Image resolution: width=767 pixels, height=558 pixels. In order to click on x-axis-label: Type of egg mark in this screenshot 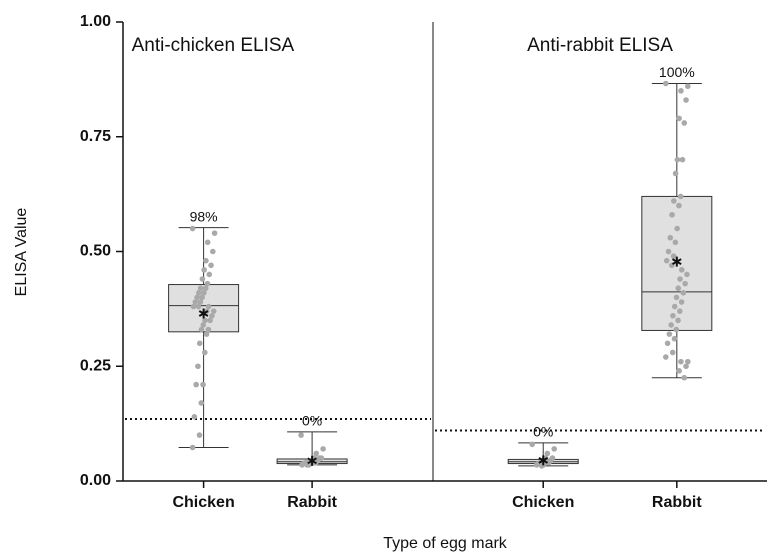, I will do `click(445, 543)`.